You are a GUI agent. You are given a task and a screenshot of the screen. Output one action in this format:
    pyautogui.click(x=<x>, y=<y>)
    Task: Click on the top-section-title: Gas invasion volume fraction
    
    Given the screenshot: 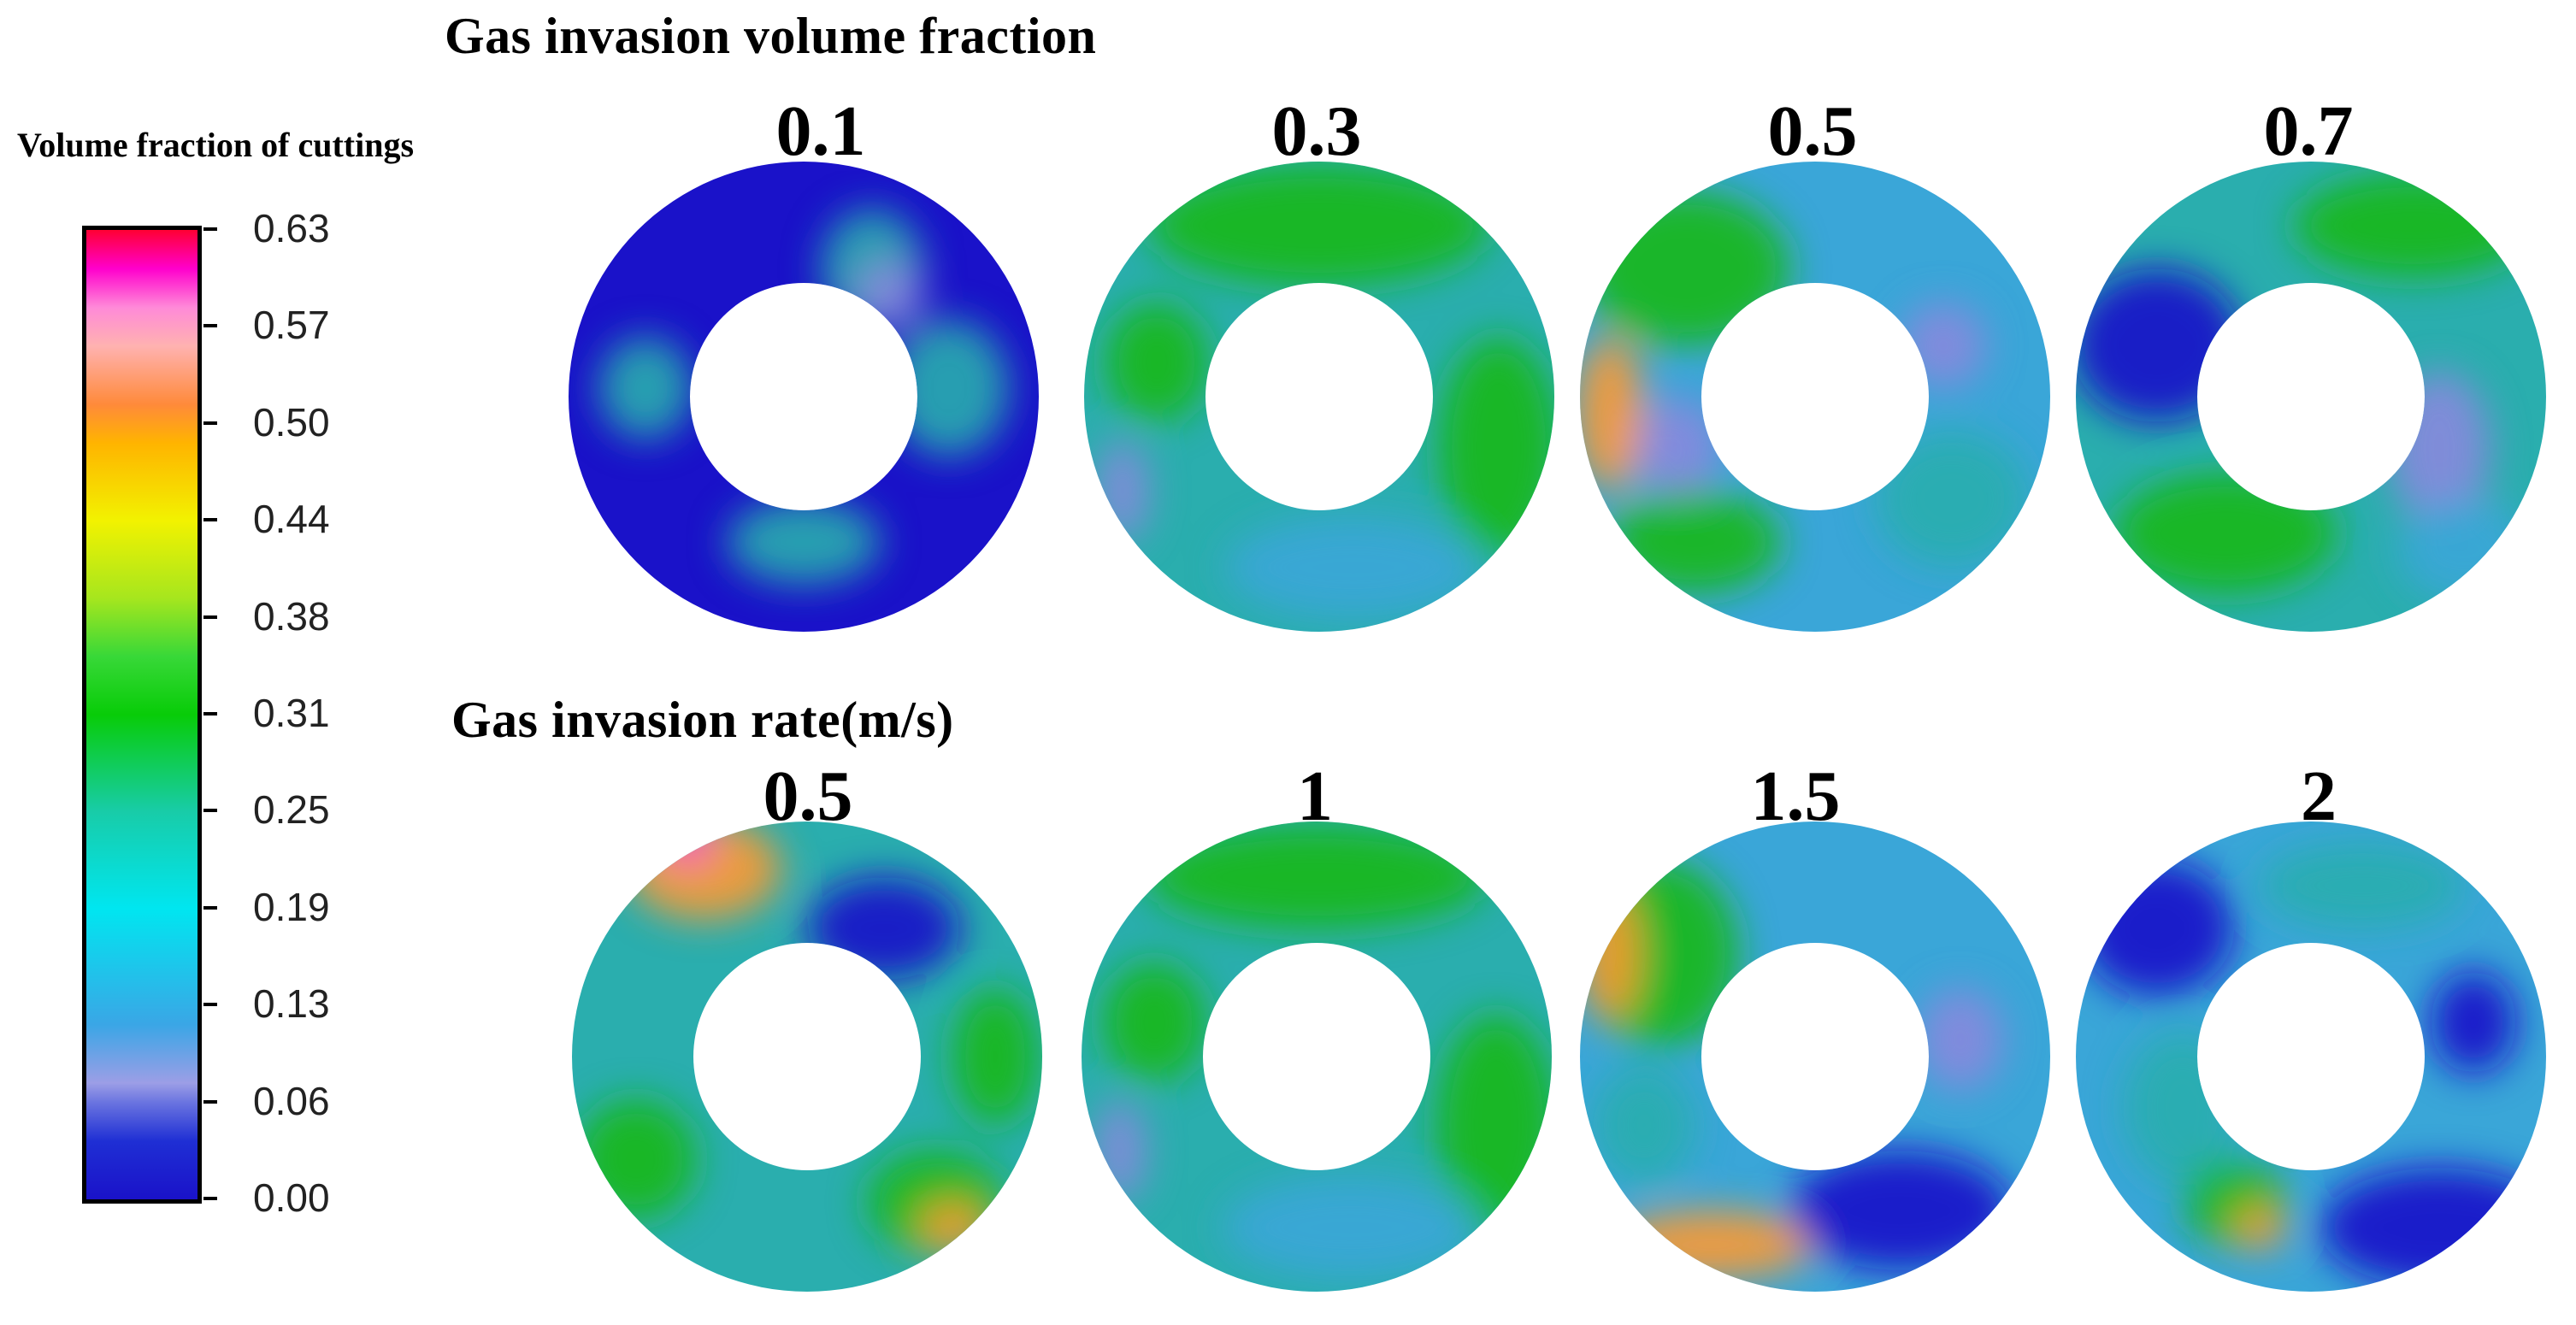 What is the action you would take?
    pyautogui.click(x=771, y=36)
    